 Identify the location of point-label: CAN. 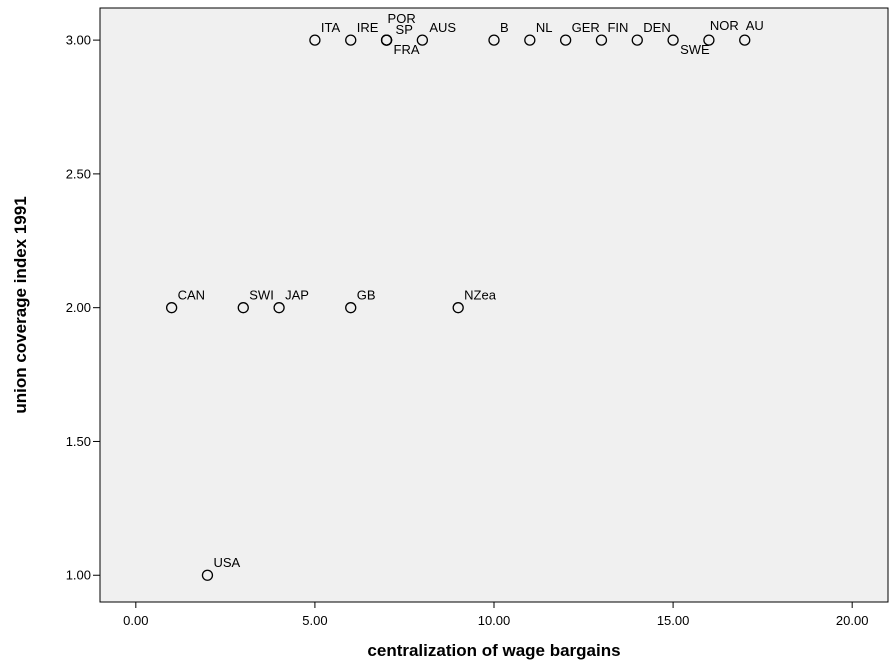
(191, 295).